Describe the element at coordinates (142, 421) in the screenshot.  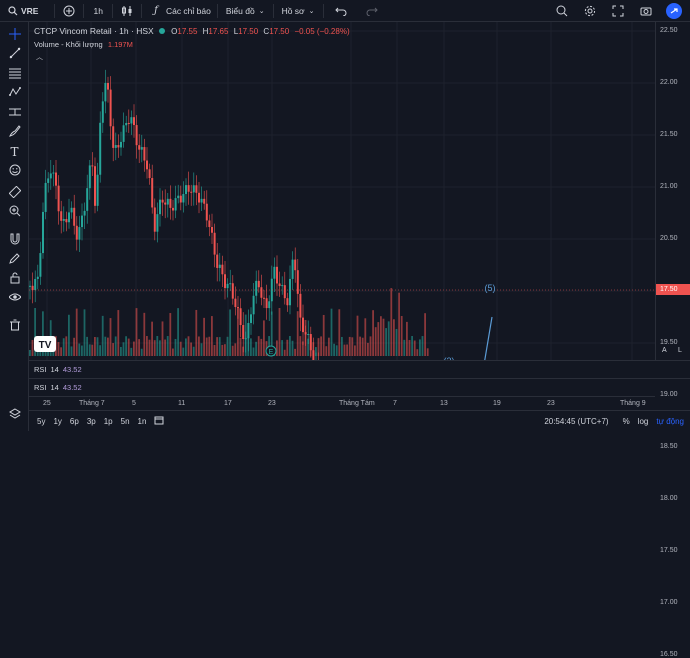
I see `range-button: 1n` at that location.